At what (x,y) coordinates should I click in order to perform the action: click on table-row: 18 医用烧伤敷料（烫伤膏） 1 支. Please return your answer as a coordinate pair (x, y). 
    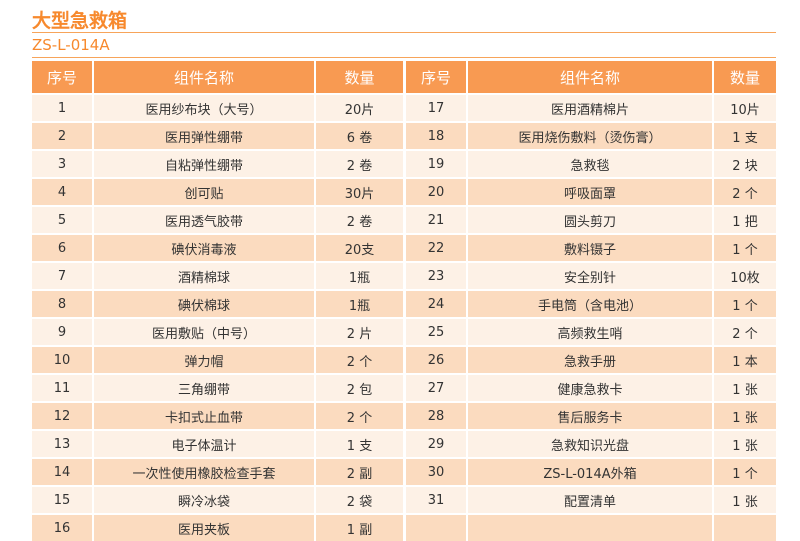
    Looking at the image, I should click on (591, 135).